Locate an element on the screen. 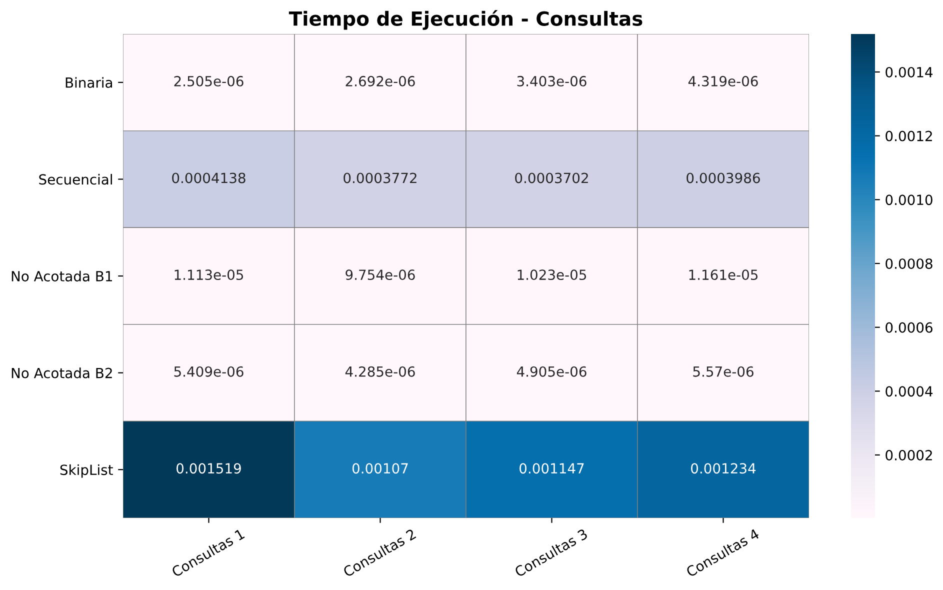 Image resolution: width=943 pixels, height=590 pixels. data-label: 3.403e-06 is located at coordinates (551, 81).